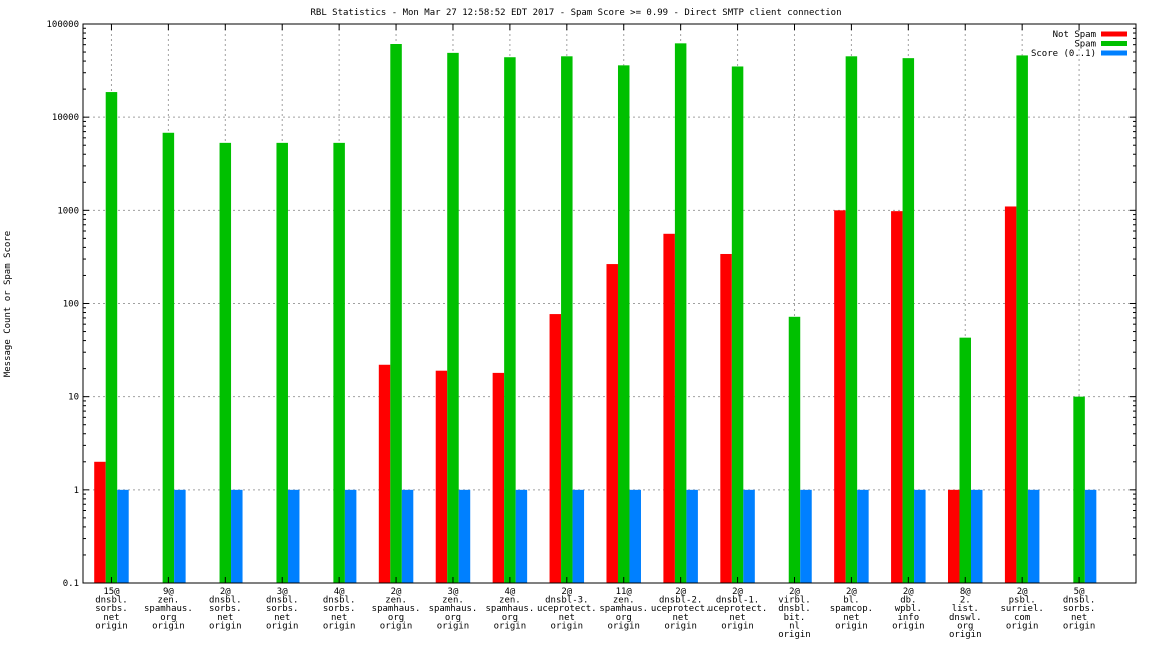  I want to click on x-tick-label: bl., so click(851, 601).